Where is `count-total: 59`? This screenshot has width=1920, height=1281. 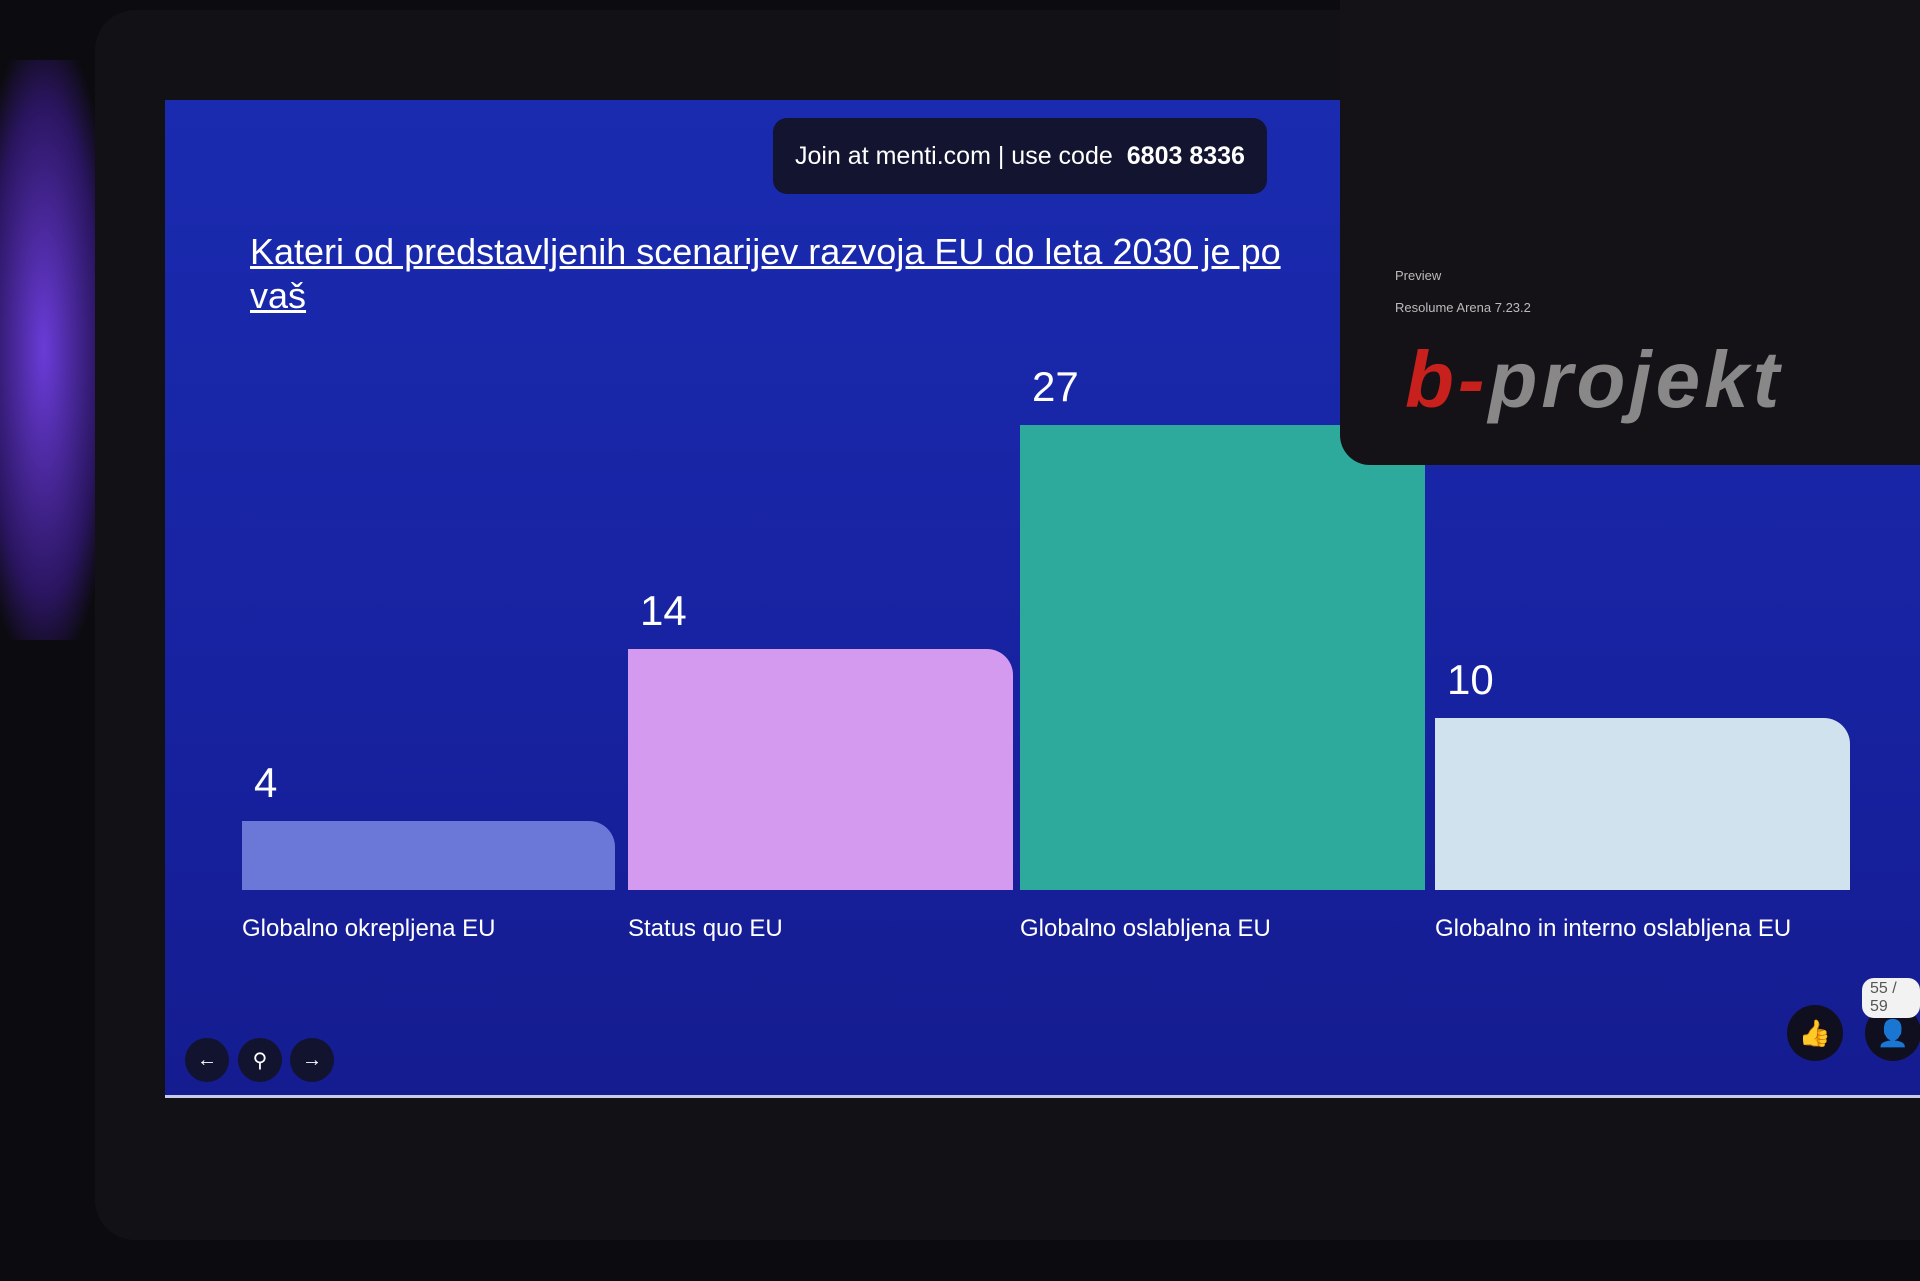
count-total: 59 is located at coordinates (1879, 1006).